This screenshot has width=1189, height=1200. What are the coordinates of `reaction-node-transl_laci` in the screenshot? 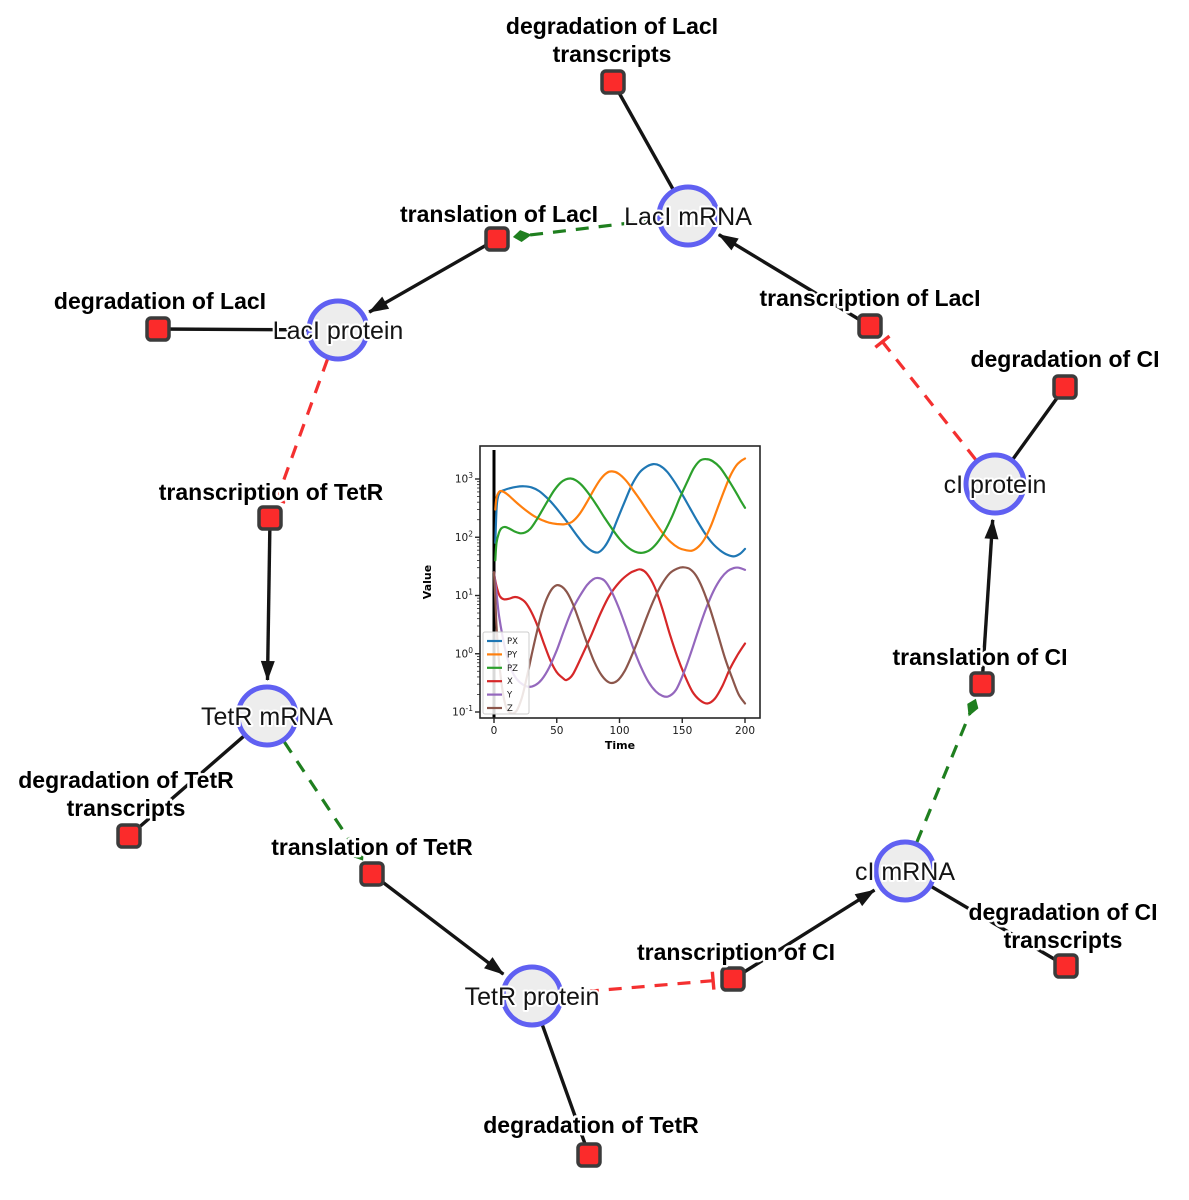 It's located at (497, 239).